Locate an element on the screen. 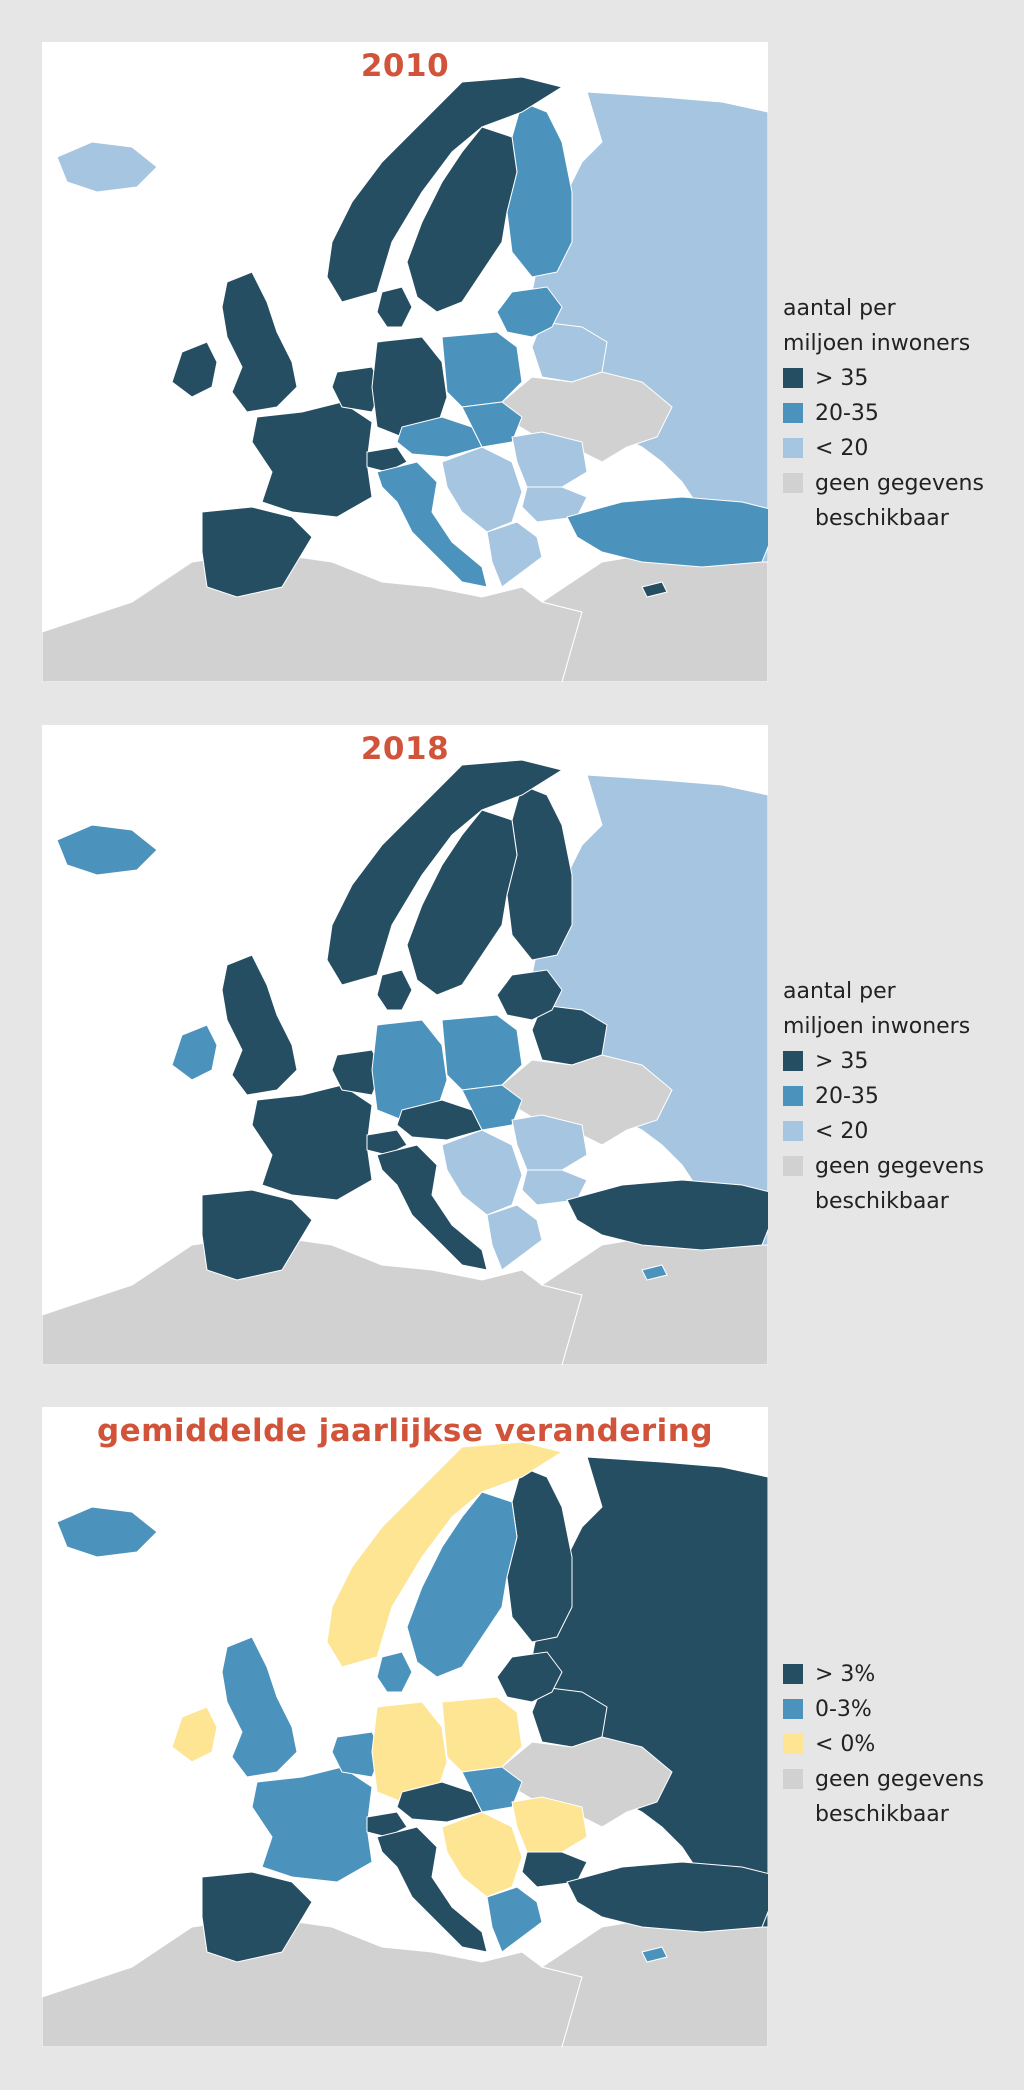  region-balkans is located at coordinates (482, 1854).